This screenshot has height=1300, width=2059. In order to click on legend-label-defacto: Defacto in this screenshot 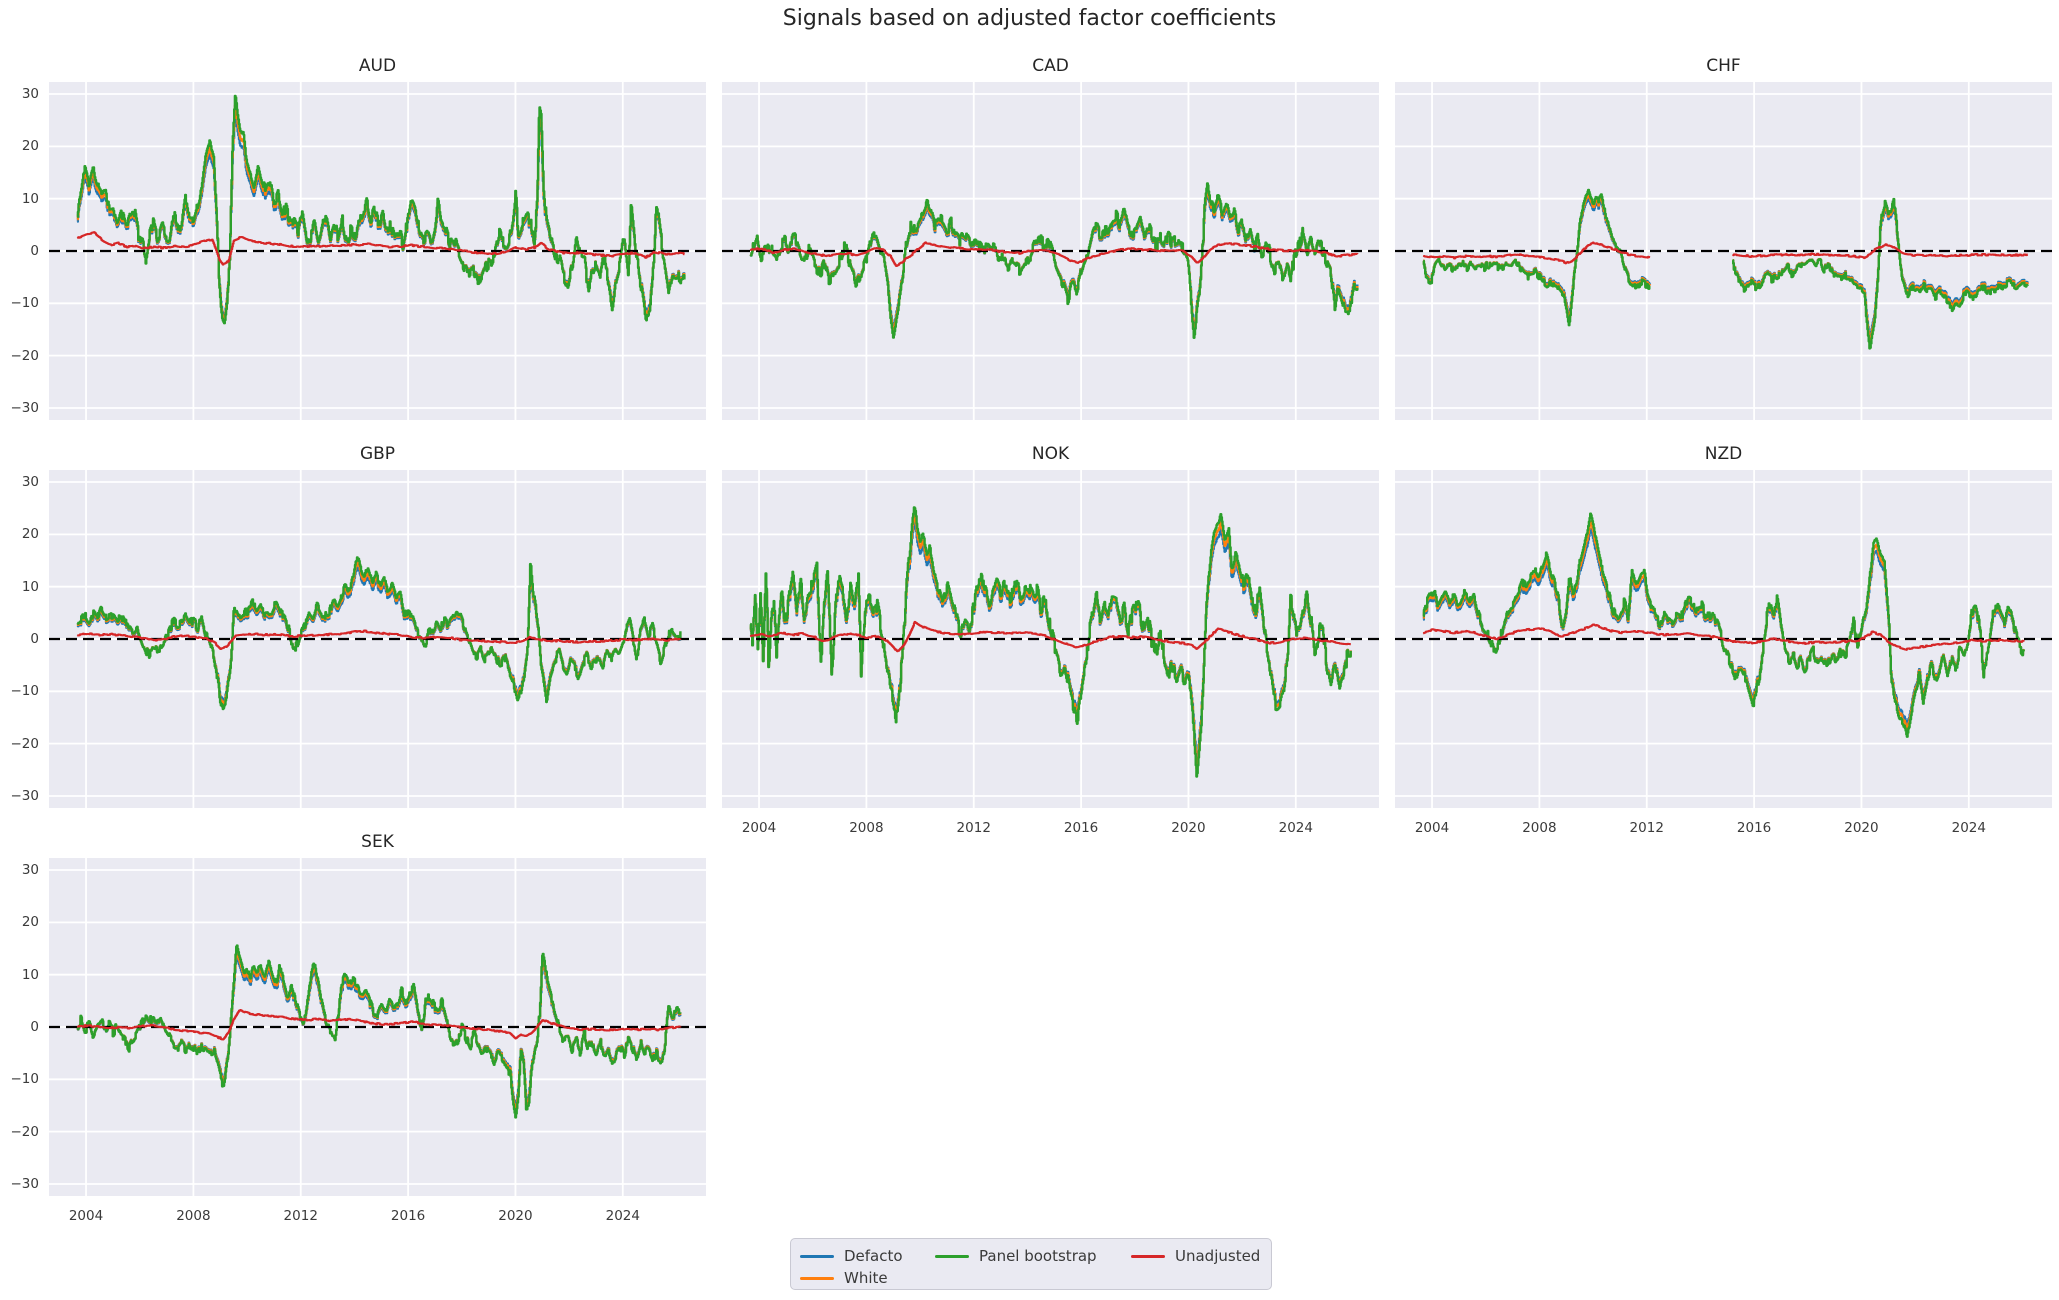, I will do `click(873, 1256)`.